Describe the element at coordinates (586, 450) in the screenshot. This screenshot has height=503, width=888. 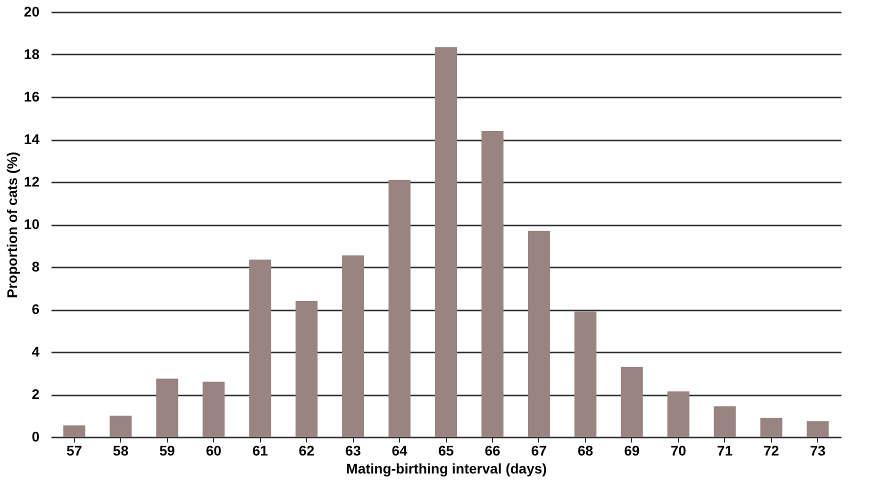
I see `x-tick-label: 68` at that location.